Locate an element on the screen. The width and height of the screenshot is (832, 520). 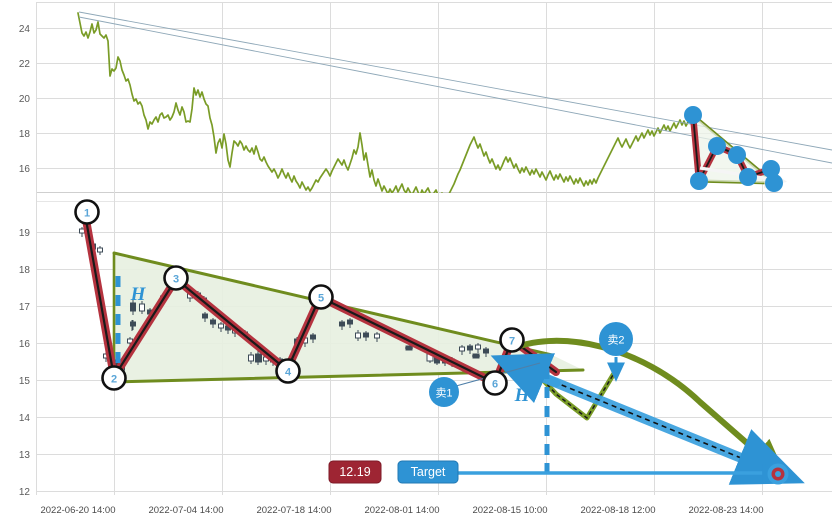
bot-ytick-3: 16 is located at coordinates (25, 344).